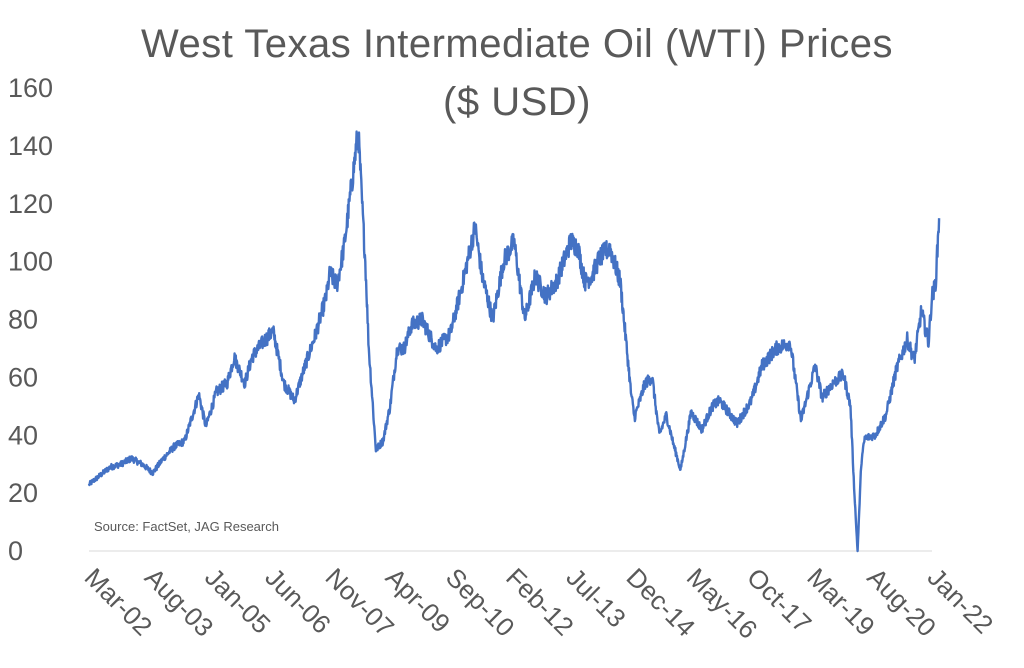 This screenshot has width=1024, height=668. I want to click on x-tick-label: Jun-06, so click(297, 600).